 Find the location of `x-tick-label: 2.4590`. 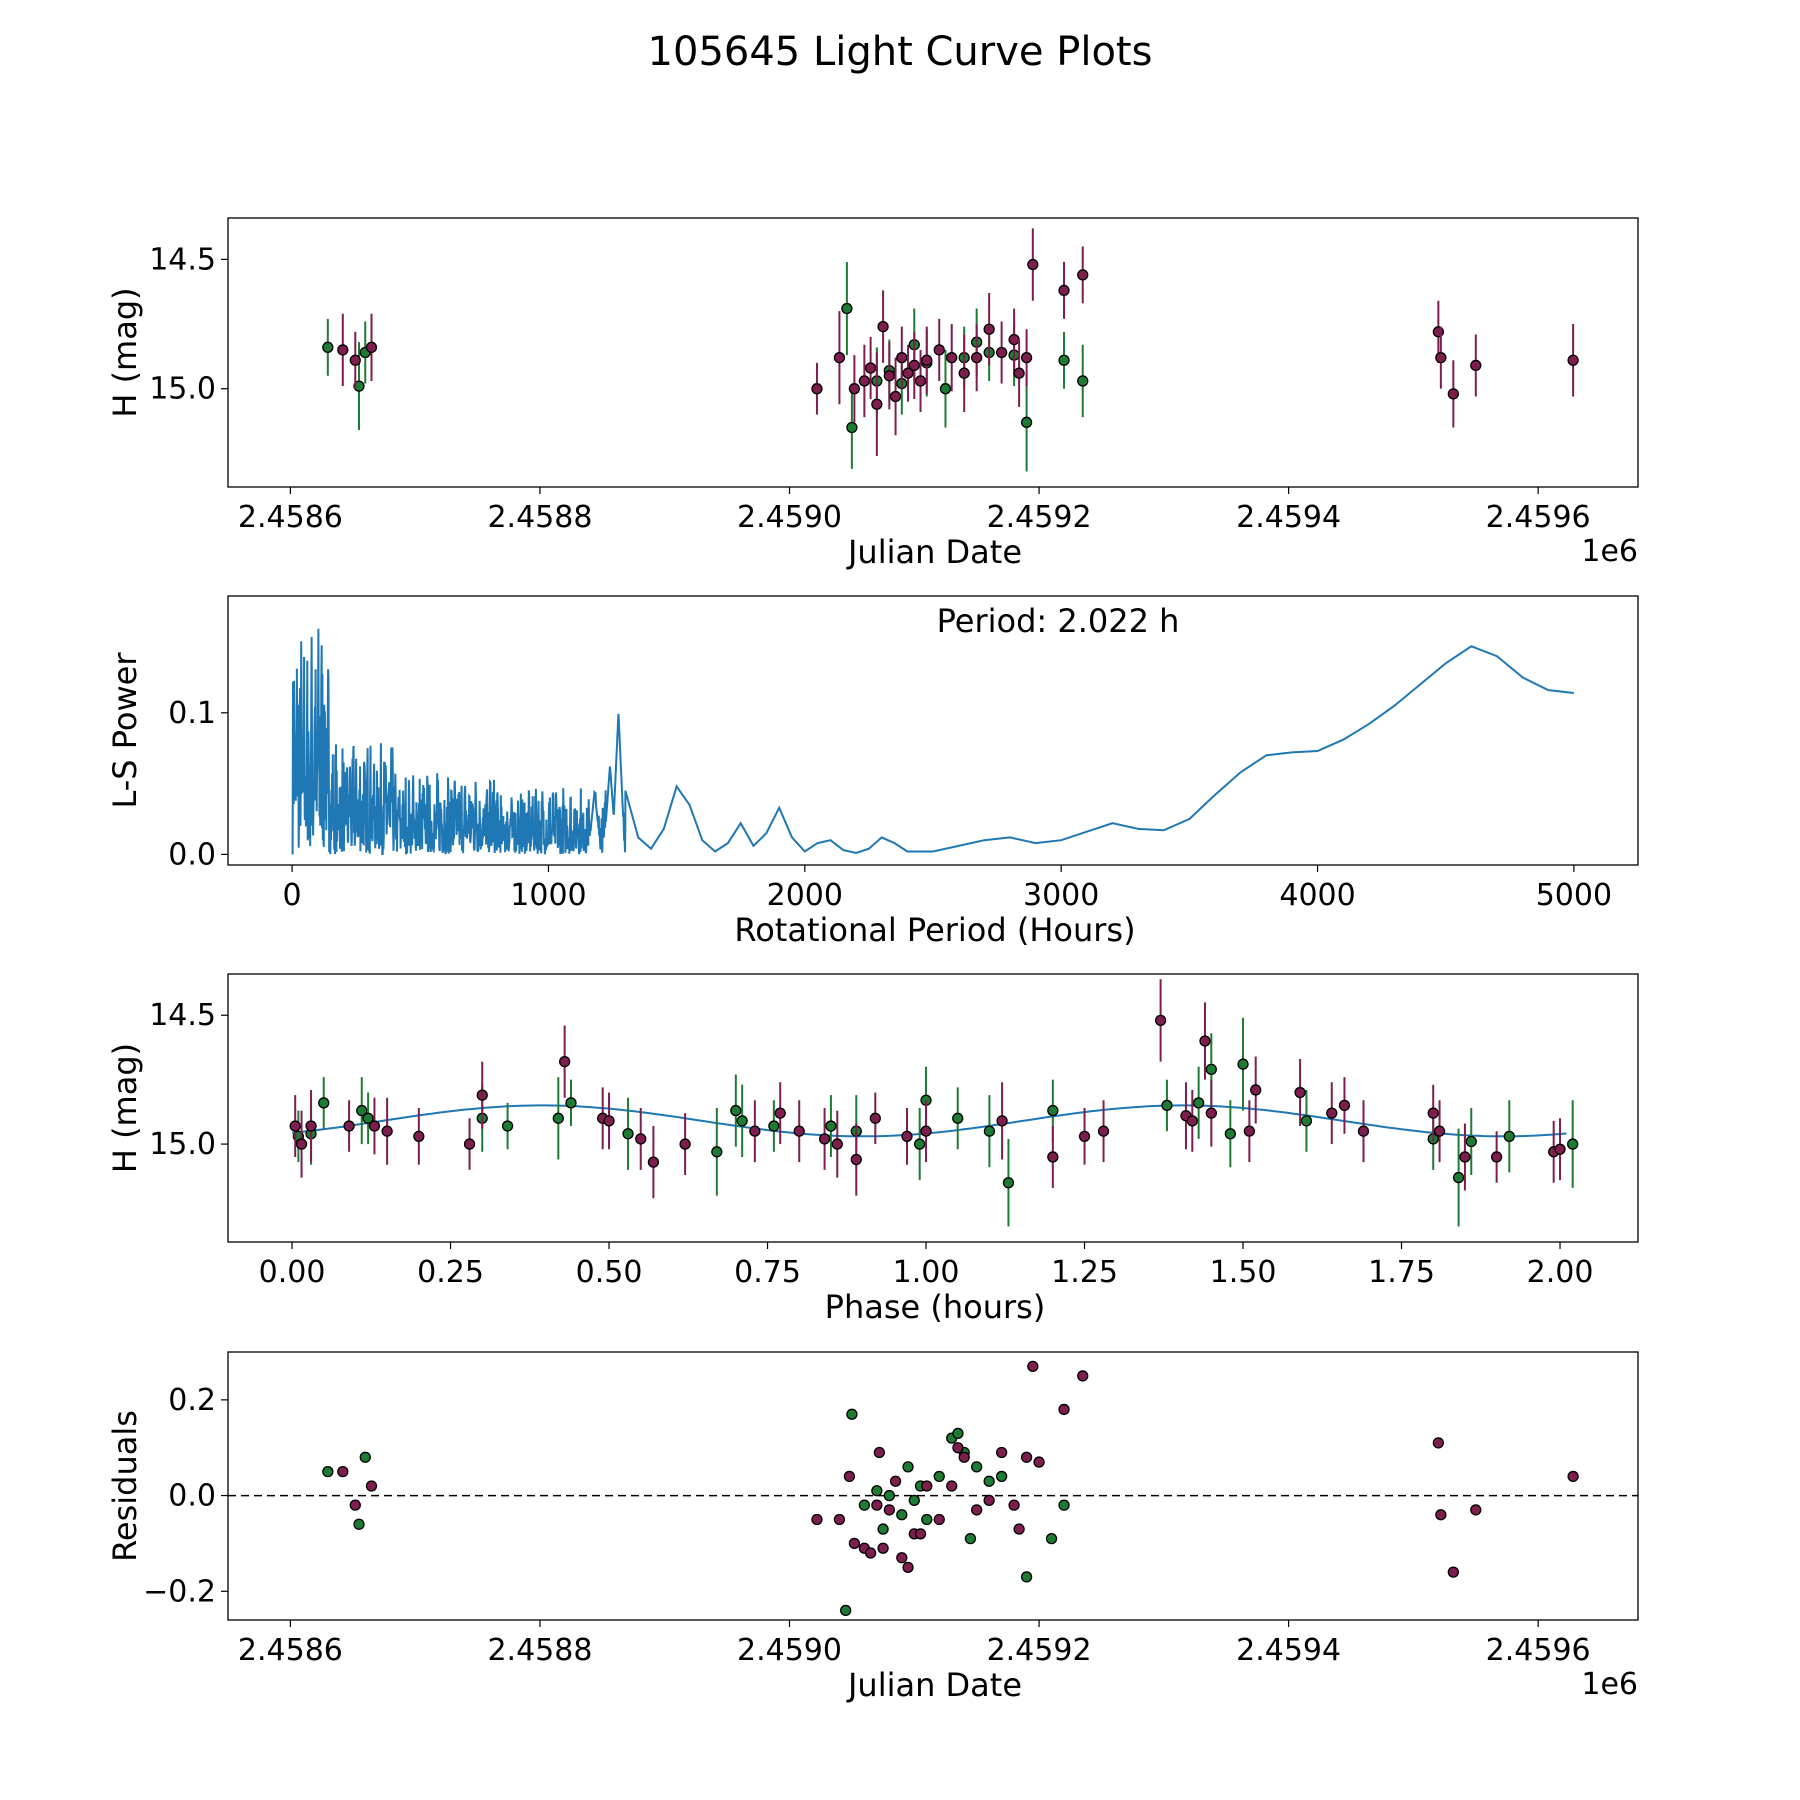

x-tick-label: 2.4590 is located at coordinates (789, 517).